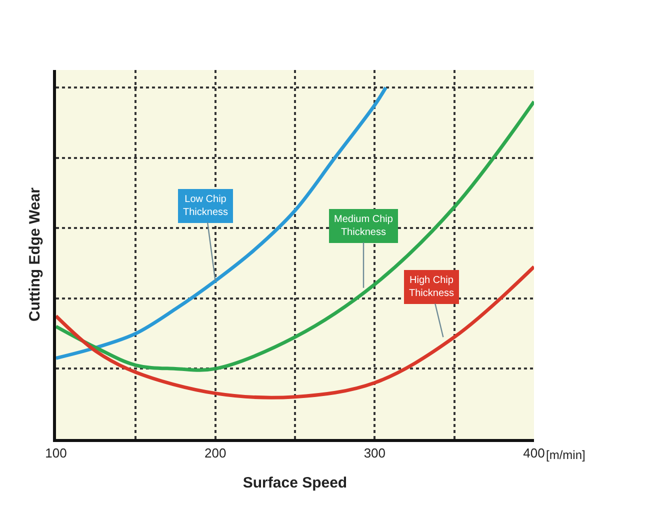 The height and width of the screenshot is (517, 662). What do you see at coordinates (364, 226) in the screenshot?
I see `annotation: Medium Chip Thickness` at bounding box center [364, 226].